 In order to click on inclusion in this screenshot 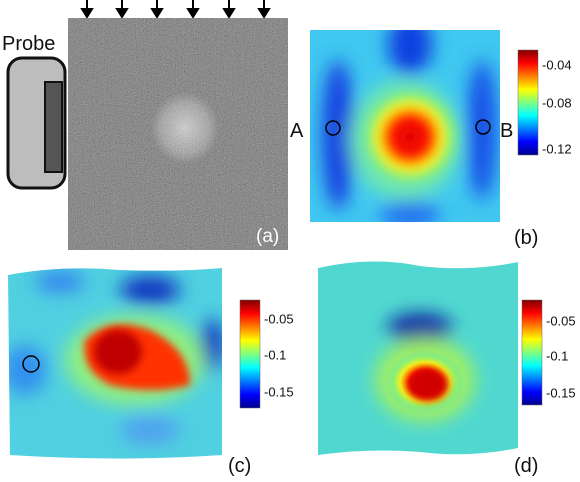, I will do `click(185, 128)`.